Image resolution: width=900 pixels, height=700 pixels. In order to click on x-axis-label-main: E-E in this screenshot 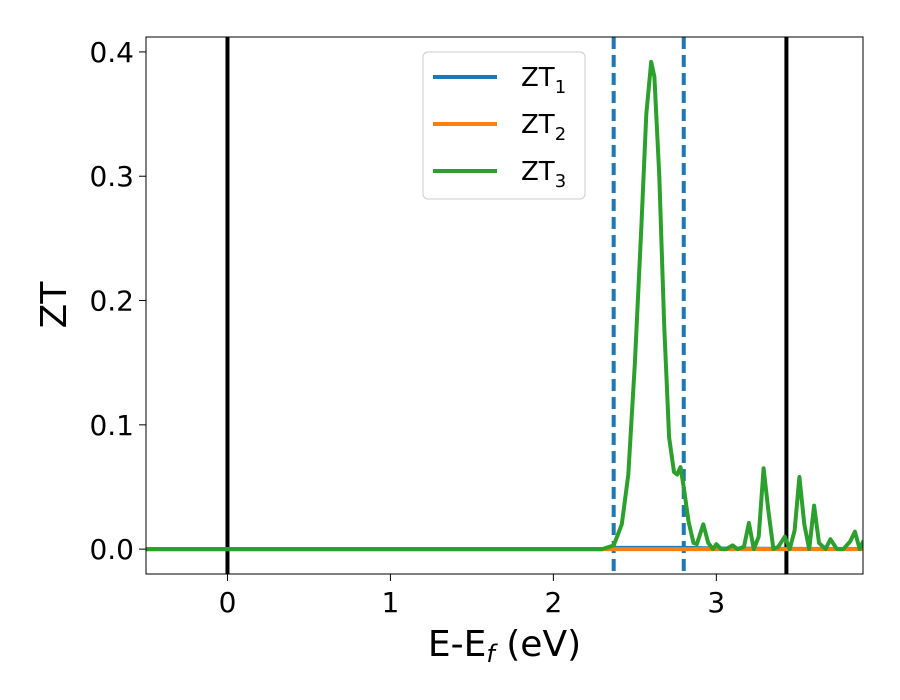, I will do `click(457, 644)`.